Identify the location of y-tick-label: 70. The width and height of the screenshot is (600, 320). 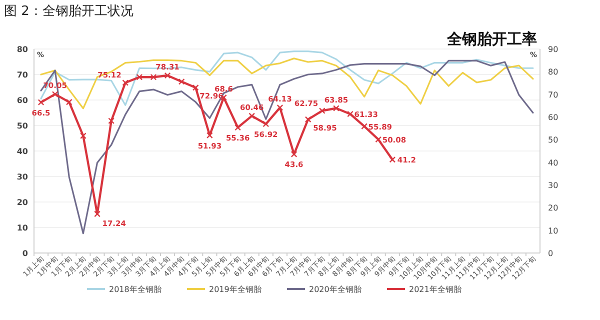
(22, 75).